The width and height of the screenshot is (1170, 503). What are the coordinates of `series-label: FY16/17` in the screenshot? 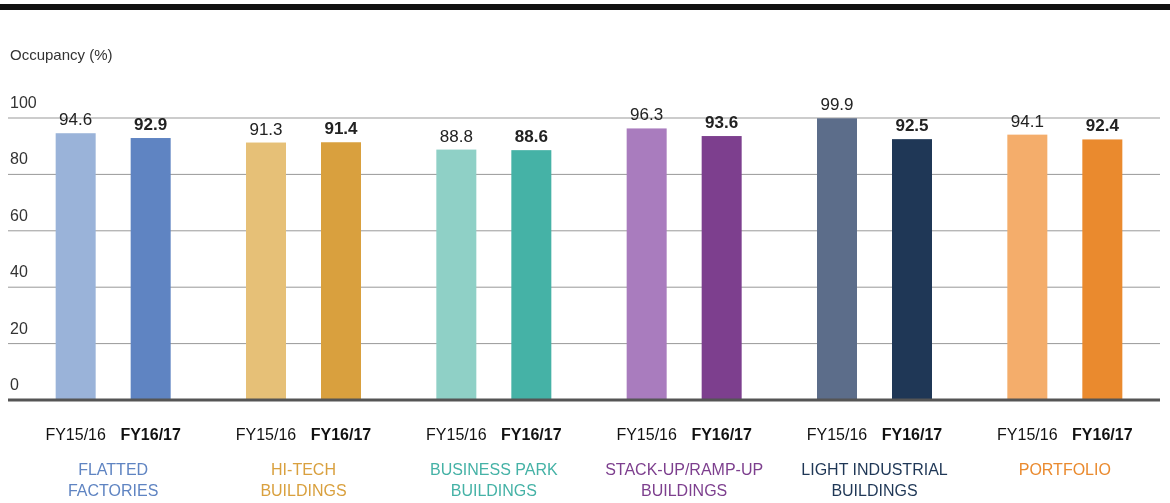 It's located at (151, 434).